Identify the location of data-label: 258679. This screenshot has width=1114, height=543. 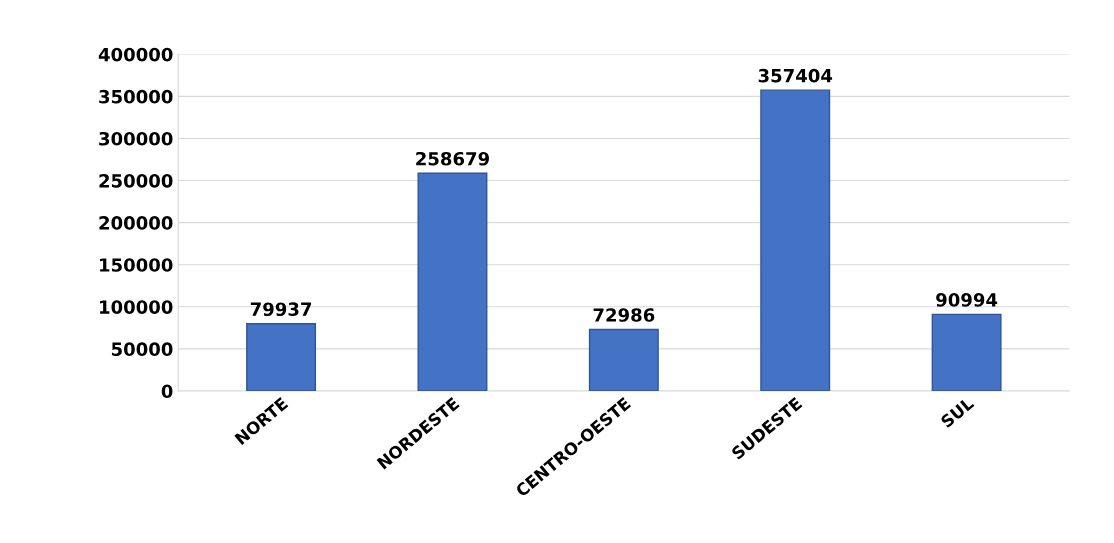
(452, 158).